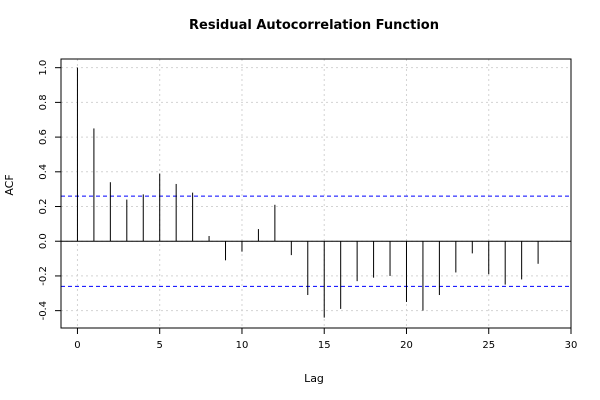 Image resolution: width=600 pixels, height=400 pixels. I want to click on y-tick-label: -0.2, so click(43, 276).